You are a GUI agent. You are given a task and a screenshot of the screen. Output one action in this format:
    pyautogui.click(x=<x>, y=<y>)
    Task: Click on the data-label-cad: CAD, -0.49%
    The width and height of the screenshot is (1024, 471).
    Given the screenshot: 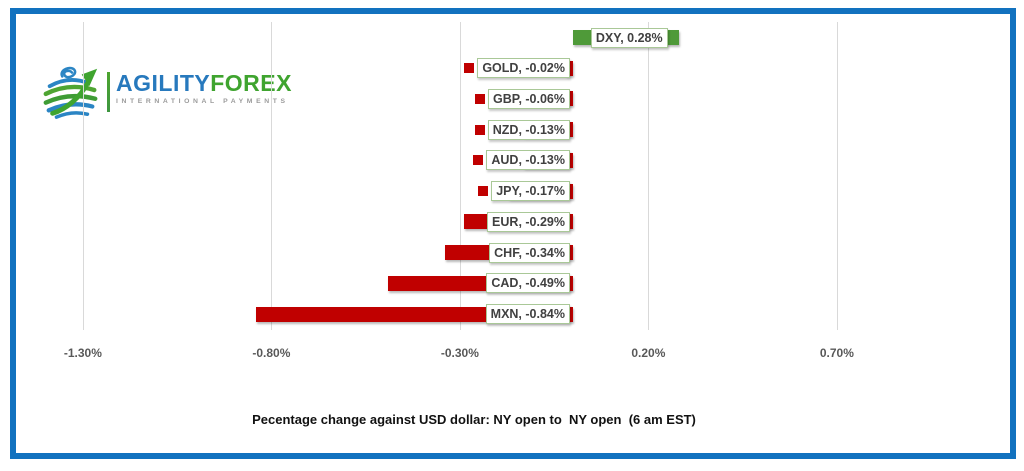 What is the action you would take?
    pyautogui.click(x=528, y=283)
    